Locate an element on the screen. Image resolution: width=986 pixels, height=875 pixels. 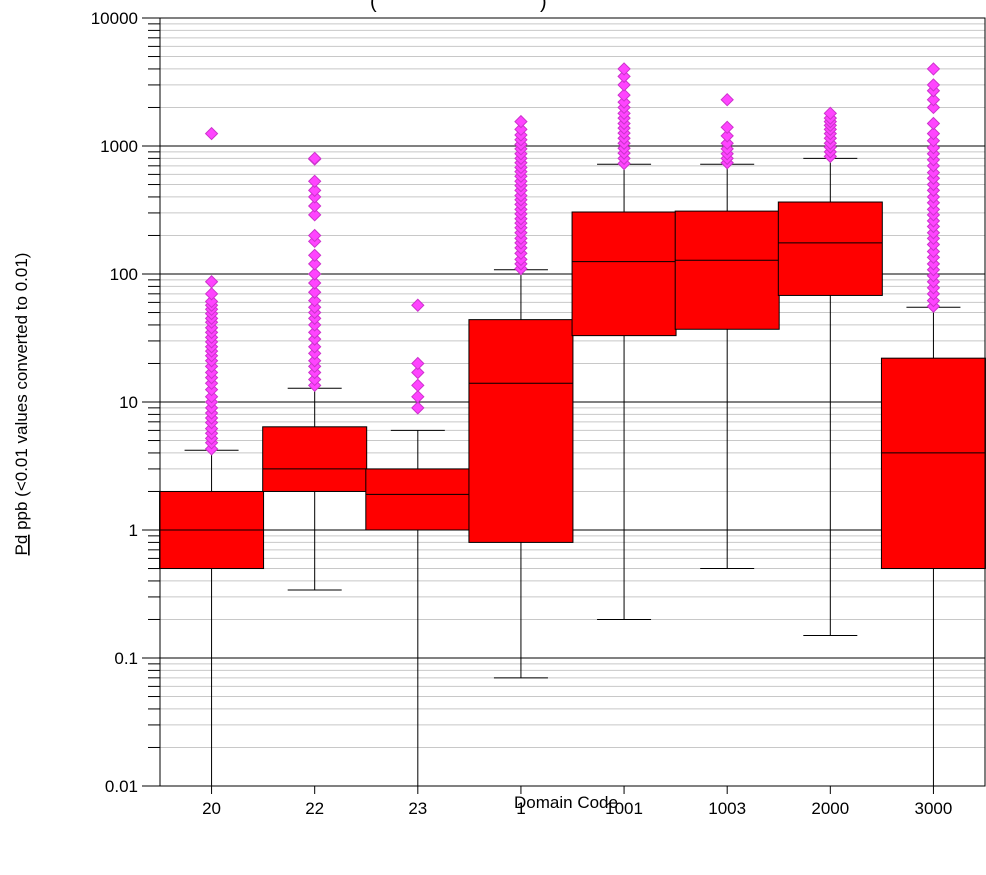
x-tick-label: 23 is located at coordinates (417, 808).